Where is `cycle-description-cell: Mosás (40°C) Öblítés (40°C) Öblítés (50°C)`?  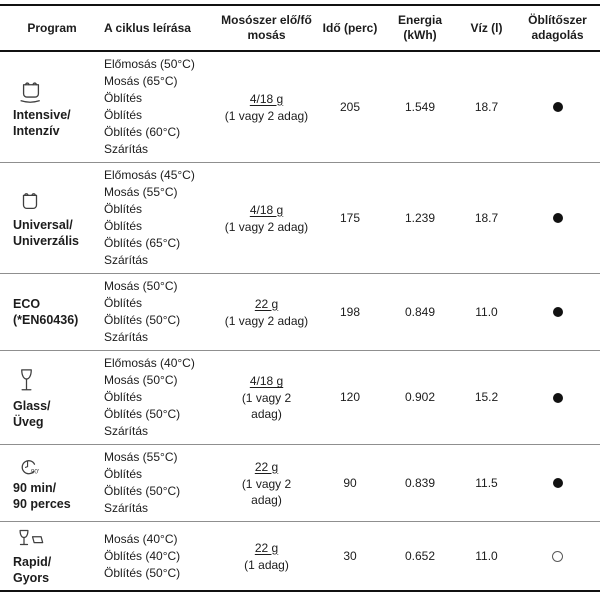
cycle-description-cell: Mosás (40°C) Öblítés (40°C) Öblítés (50°C) is located at coordinates (157, 556).